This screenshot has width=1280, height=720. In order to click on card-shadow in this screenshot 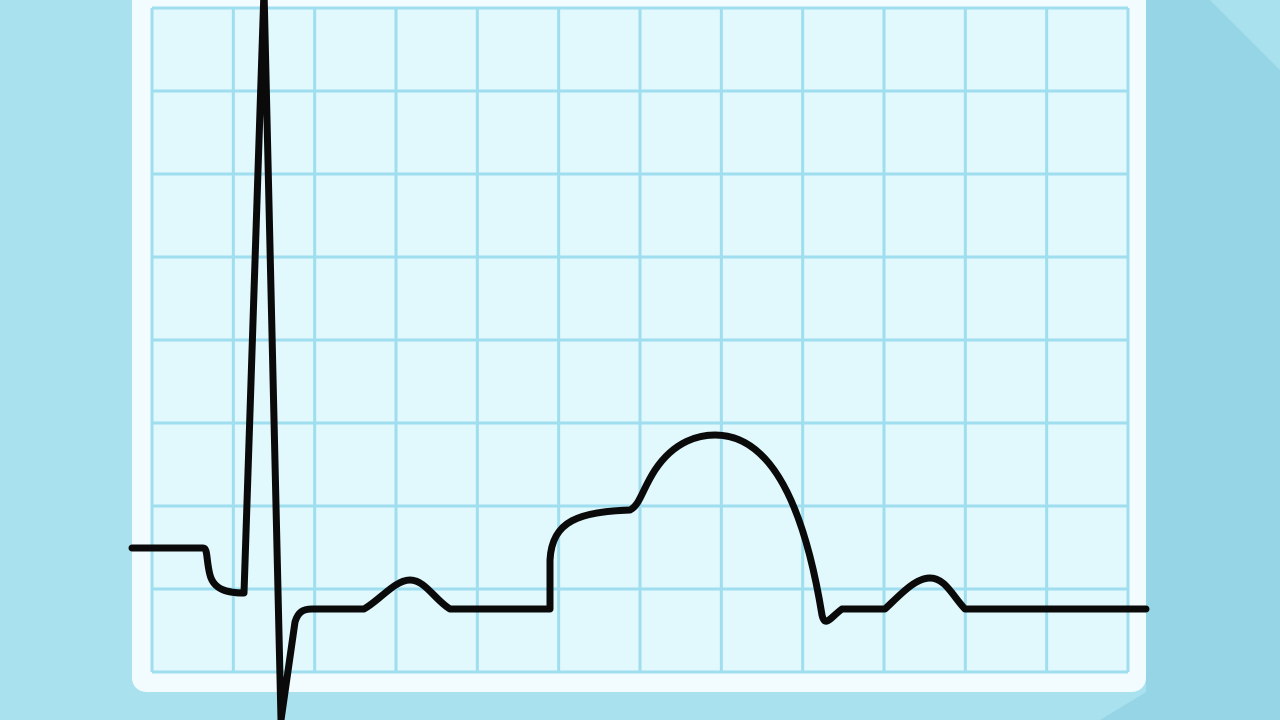, I will do `click(1190, 360)`.